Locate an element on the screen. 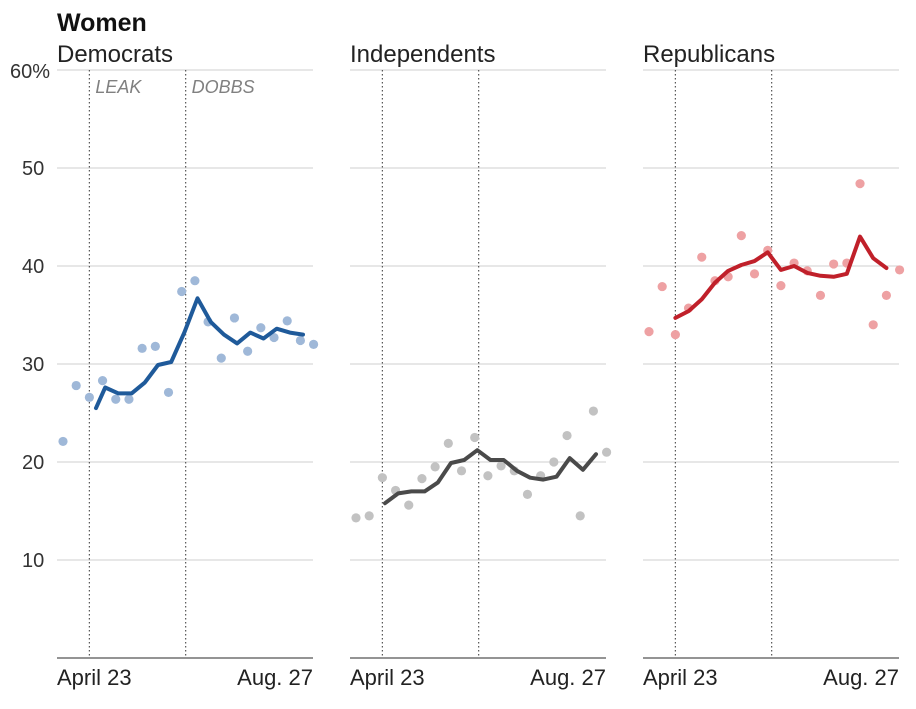 The height and width of the screenshot is (709, 916). panel-title: Independents is located at coordinates (422, 54).